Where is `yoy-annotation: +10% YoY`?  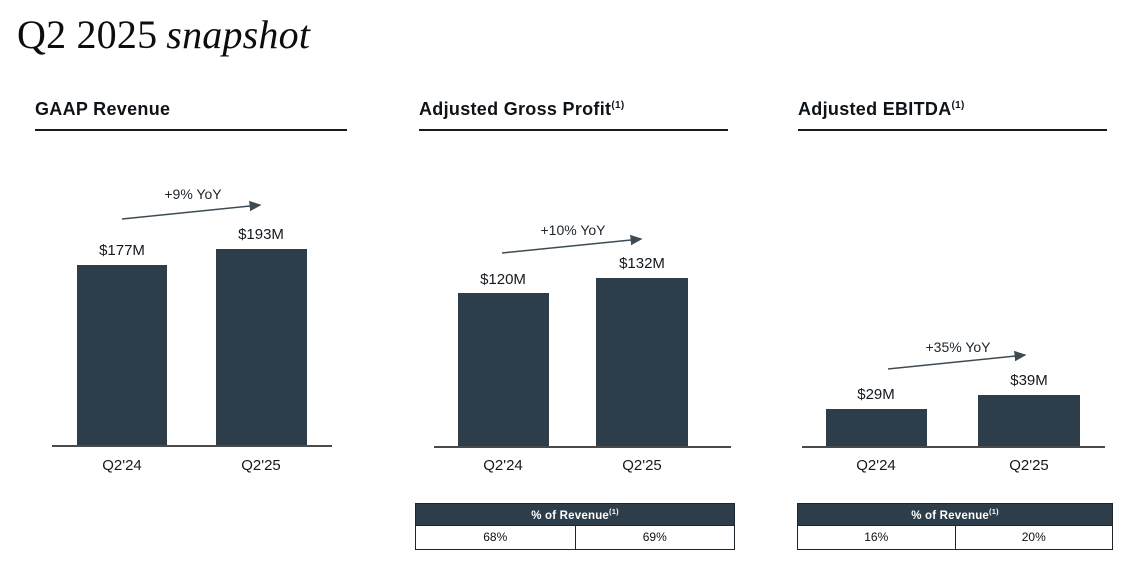
yoy-annotation: +10% YoY is located at coordinates (573, 230).